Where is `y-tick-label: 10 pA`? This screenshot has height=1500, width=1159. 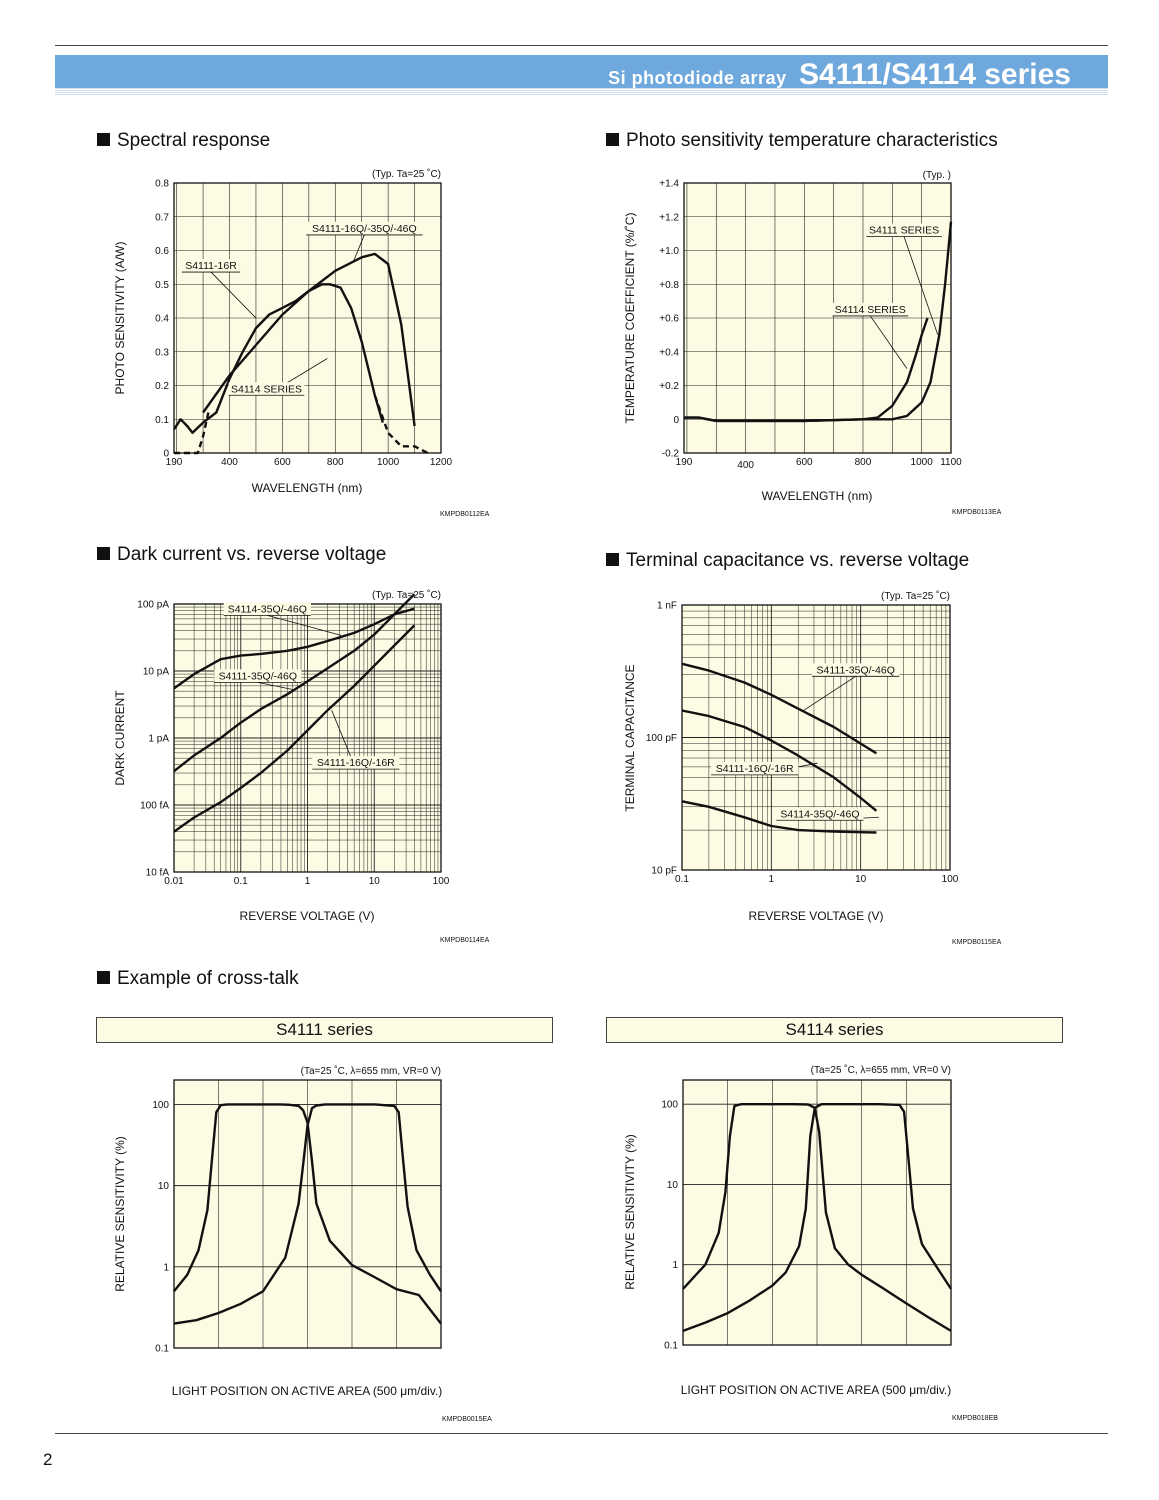
y-tick-label: 10 pA is located at coordinates (156, 672).